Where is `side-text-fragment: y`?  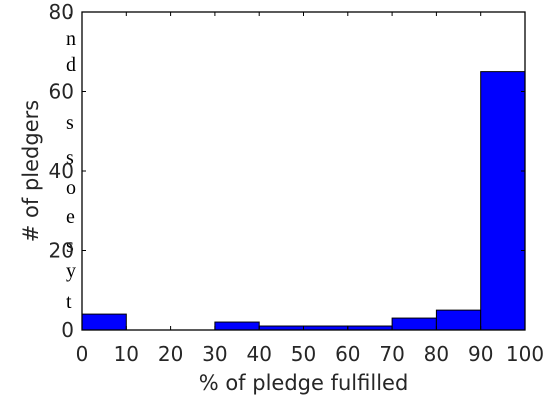
side-text-fragment: y is located at coordinates (71, 271).